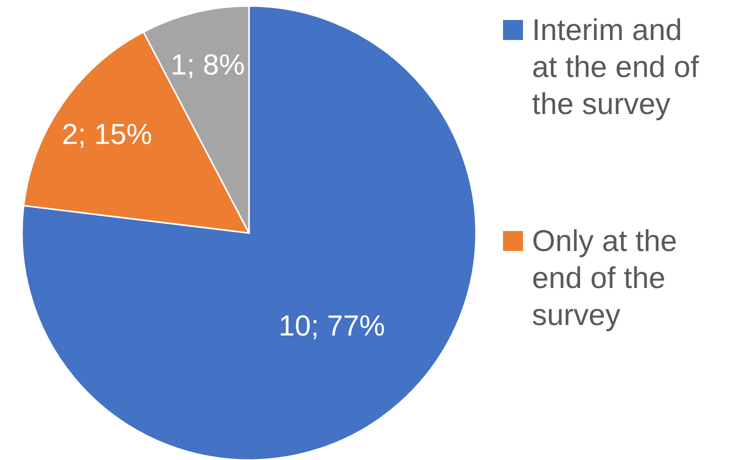 The height and width of the screenshot is (460, 753). What do you see at coordinates (107, 134) in the screenshot?
I see `data-label: 2; 15%` at bounding box center [107, 134].